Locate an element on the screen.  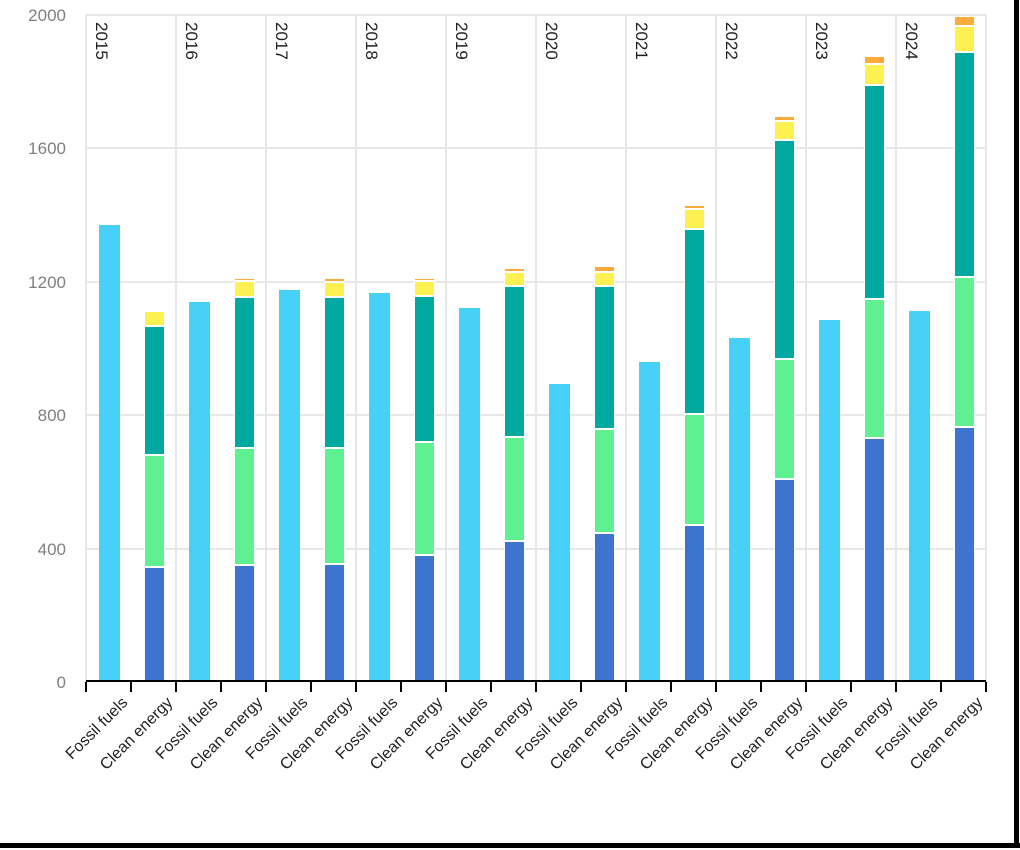
year-label: 2016 is located at coordinates (191, 41).